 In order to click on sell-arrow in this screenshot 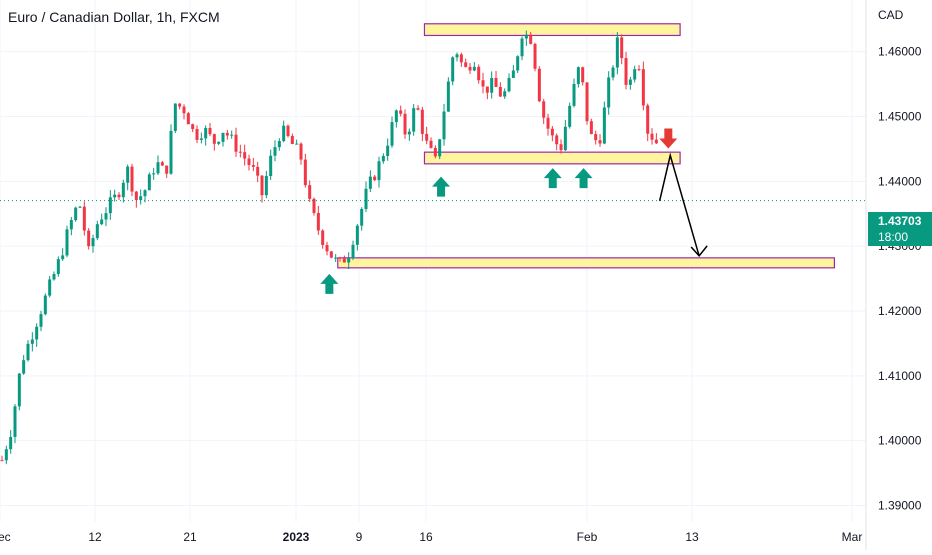, I will do `click(668, 138)`.